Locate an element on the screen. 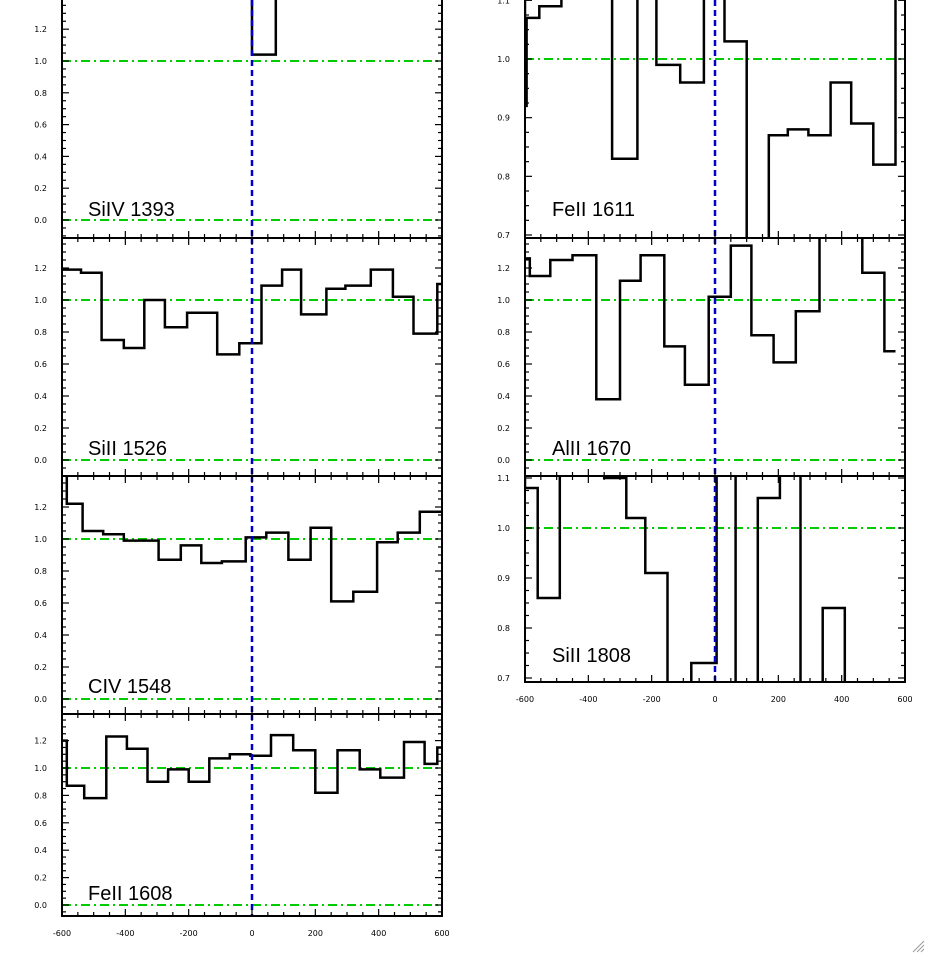 Image resolution: width=927 pixels, height=955 pixels. resize-grip-icon is located at coordinates (918, 946).